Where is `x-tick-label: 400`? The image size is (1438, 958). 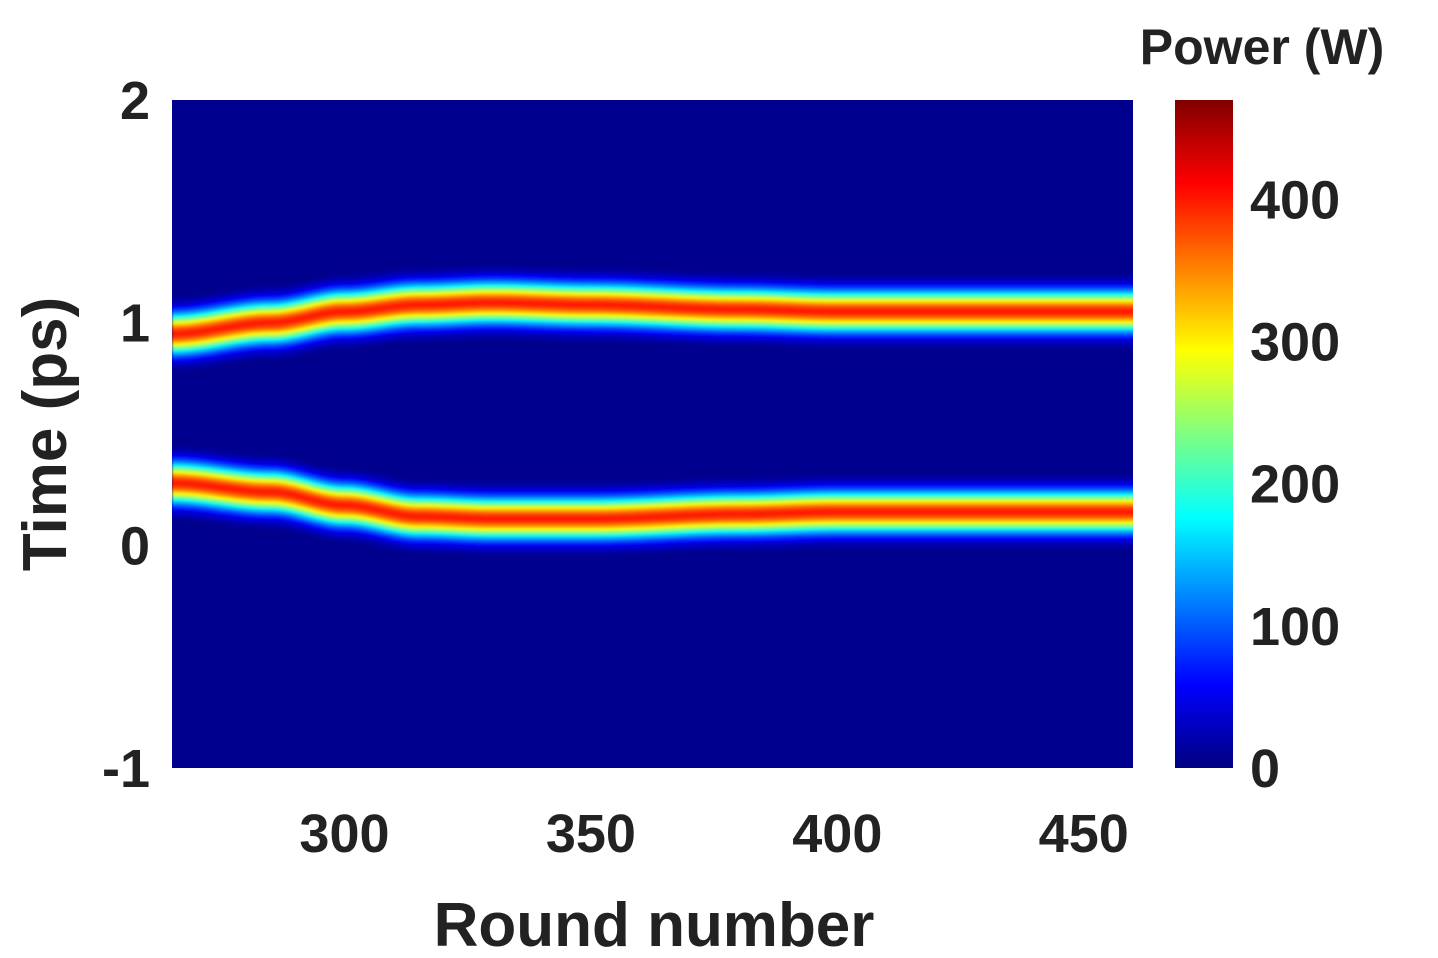
x-tick-label: 400 is located at coordinates (837, 834).